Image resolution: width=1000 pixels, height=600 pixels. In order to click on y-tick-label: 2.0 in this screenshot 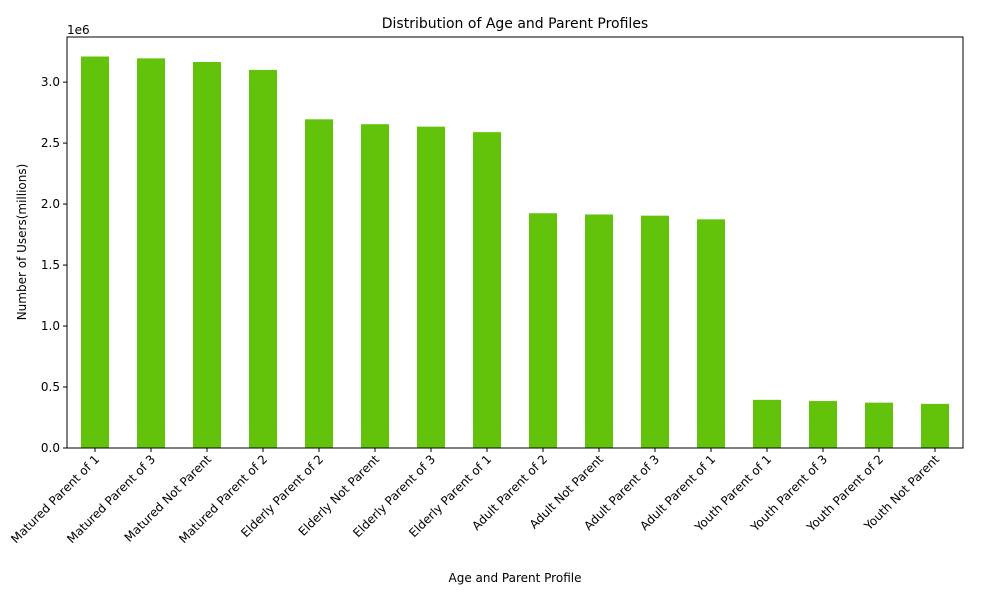, I will do `click(50, 204)`.